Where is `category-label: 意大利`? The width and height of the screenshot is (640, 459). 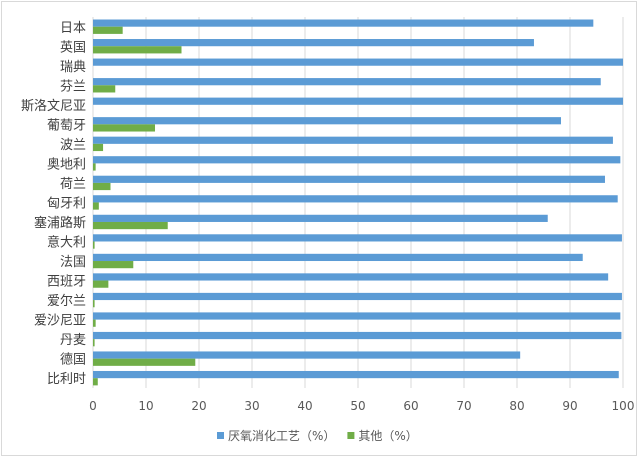
category-label: 意大利 is located at coordinates (66, 243).